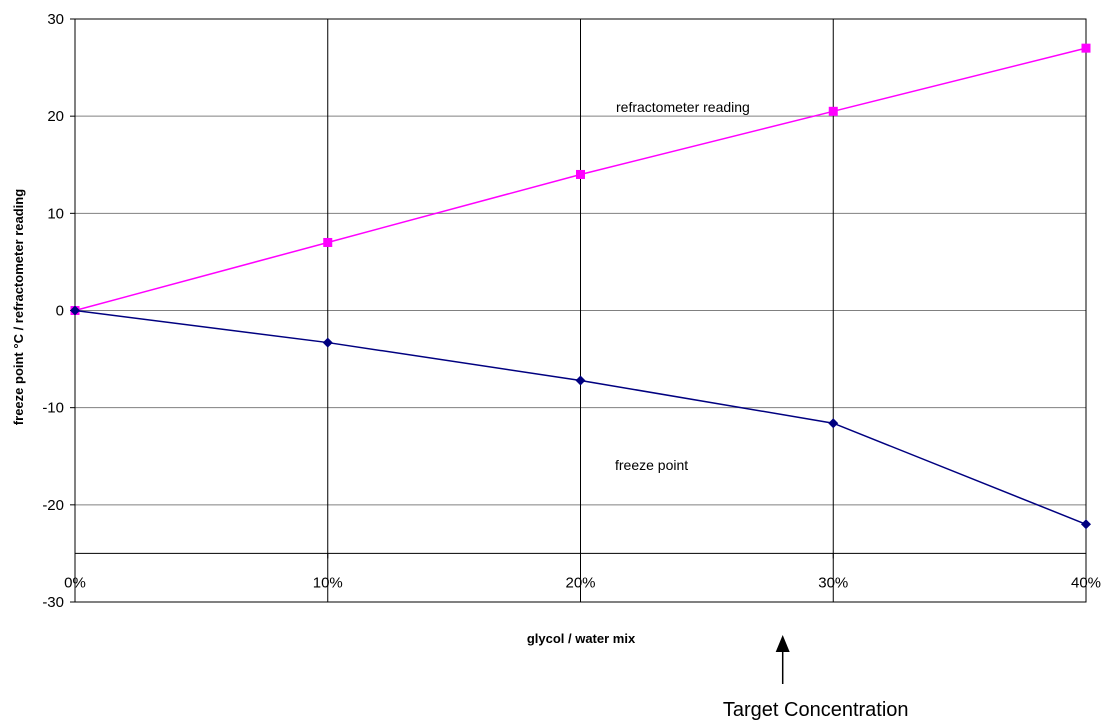 This screenshot has height=724, width=1113. I want to click on x-tick-label: 20%, so click(580, 582).